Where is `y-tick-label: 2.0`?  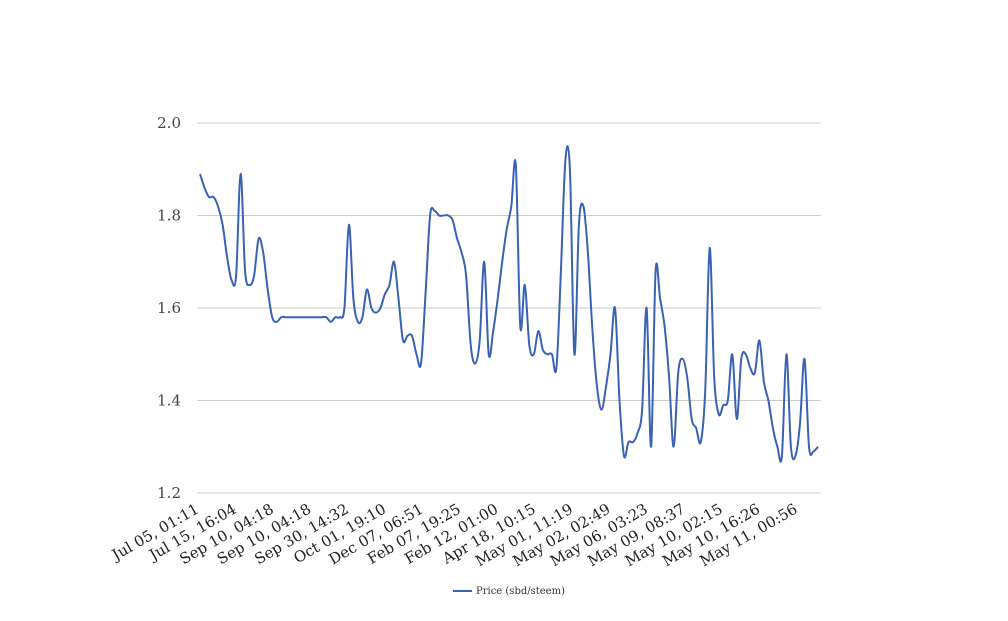 y-tick-label: 2.0 is located at coordinates (169, 123).